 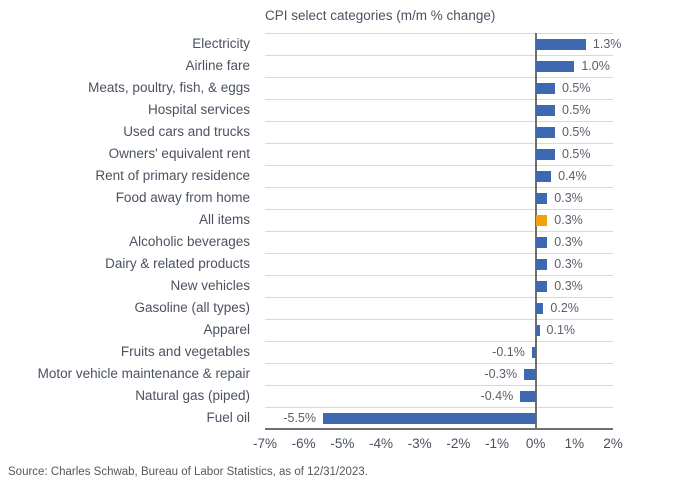 I want to click on category-label: Fruits and vegetables, so click(x=185, y=351).